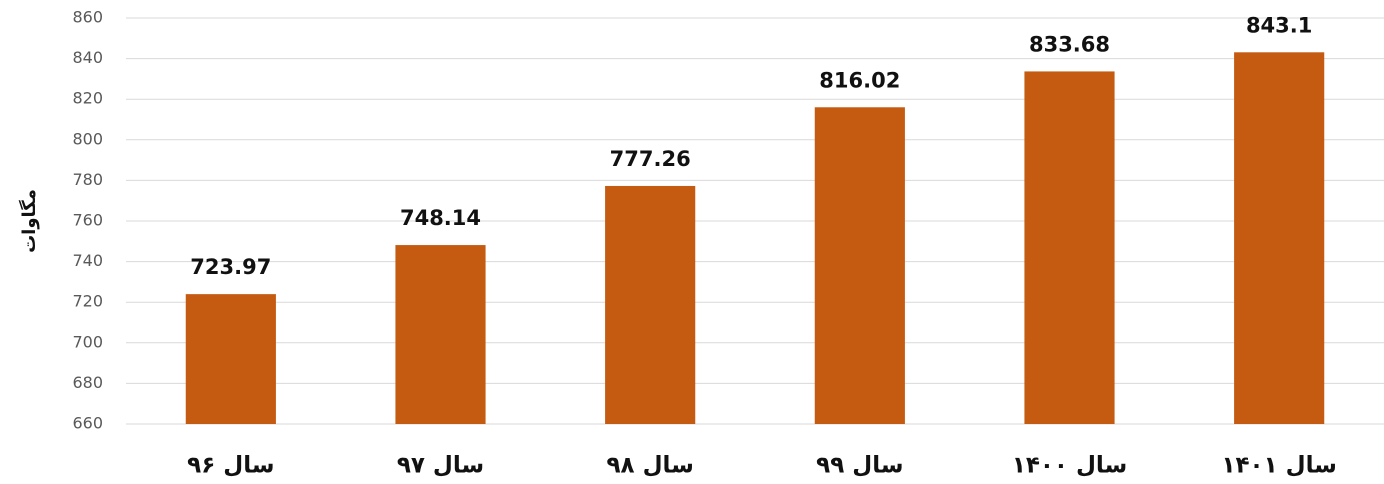  What do you see at coordinates (1069, 466) in the screenshot?
I see `x-tick-label: سال ۱۴۰۰` at bounding box center [1069, 466].